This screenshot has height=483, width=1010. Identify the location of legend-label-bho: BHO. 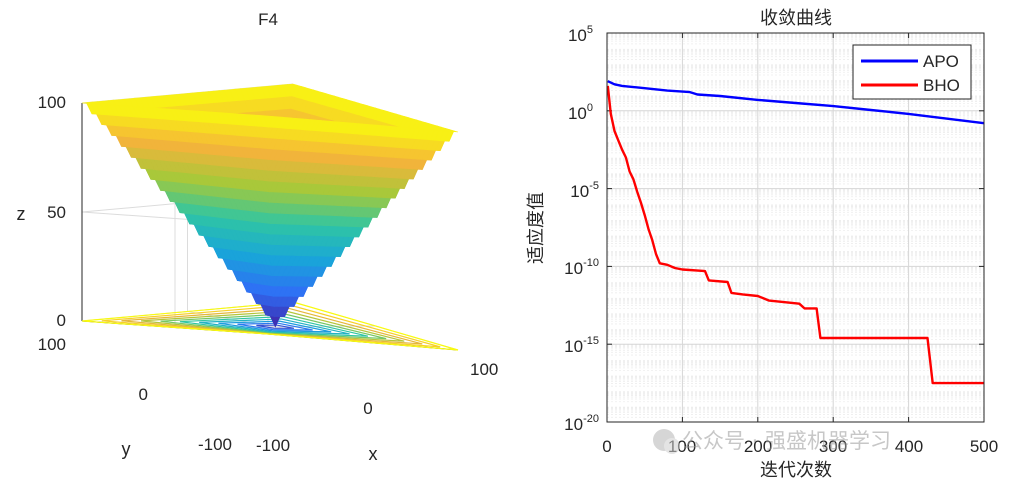
(941, 85).